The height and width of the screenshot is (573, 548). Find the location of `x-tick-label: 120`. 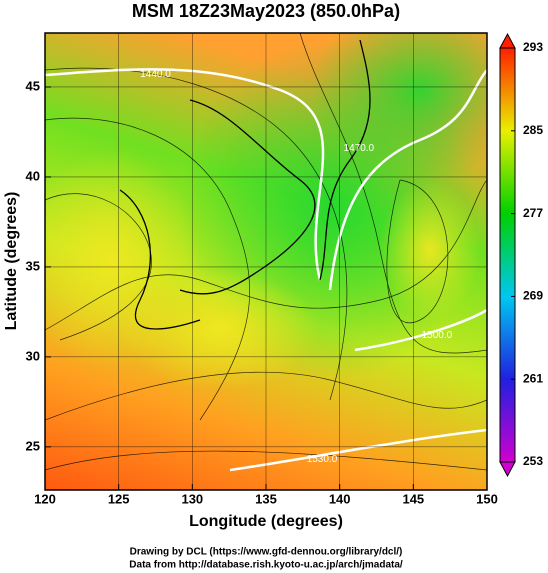

x-tick-label: 120 is located at coordinates (45, 498).